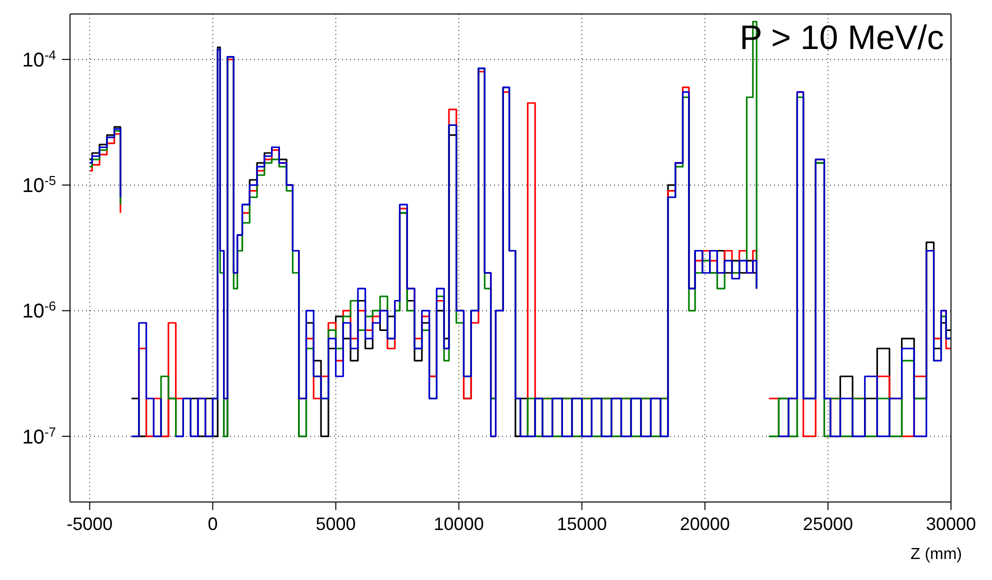 This screenshot has height=580, width=992. What do you see at coordinates (827, 524) in the screenshot?
I see `x-tick-label: 25000` at bounding box center [827, 524].